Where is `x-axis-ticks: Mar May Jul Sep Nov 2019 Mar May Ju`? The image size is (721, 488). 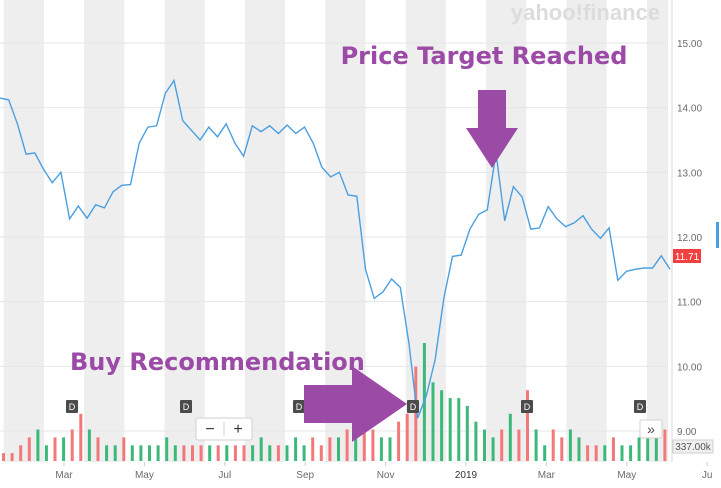 x-axis-ticks: Mar May Jul Sep Nov 2019 Mar May Ju is located at coordinates (383, 471).